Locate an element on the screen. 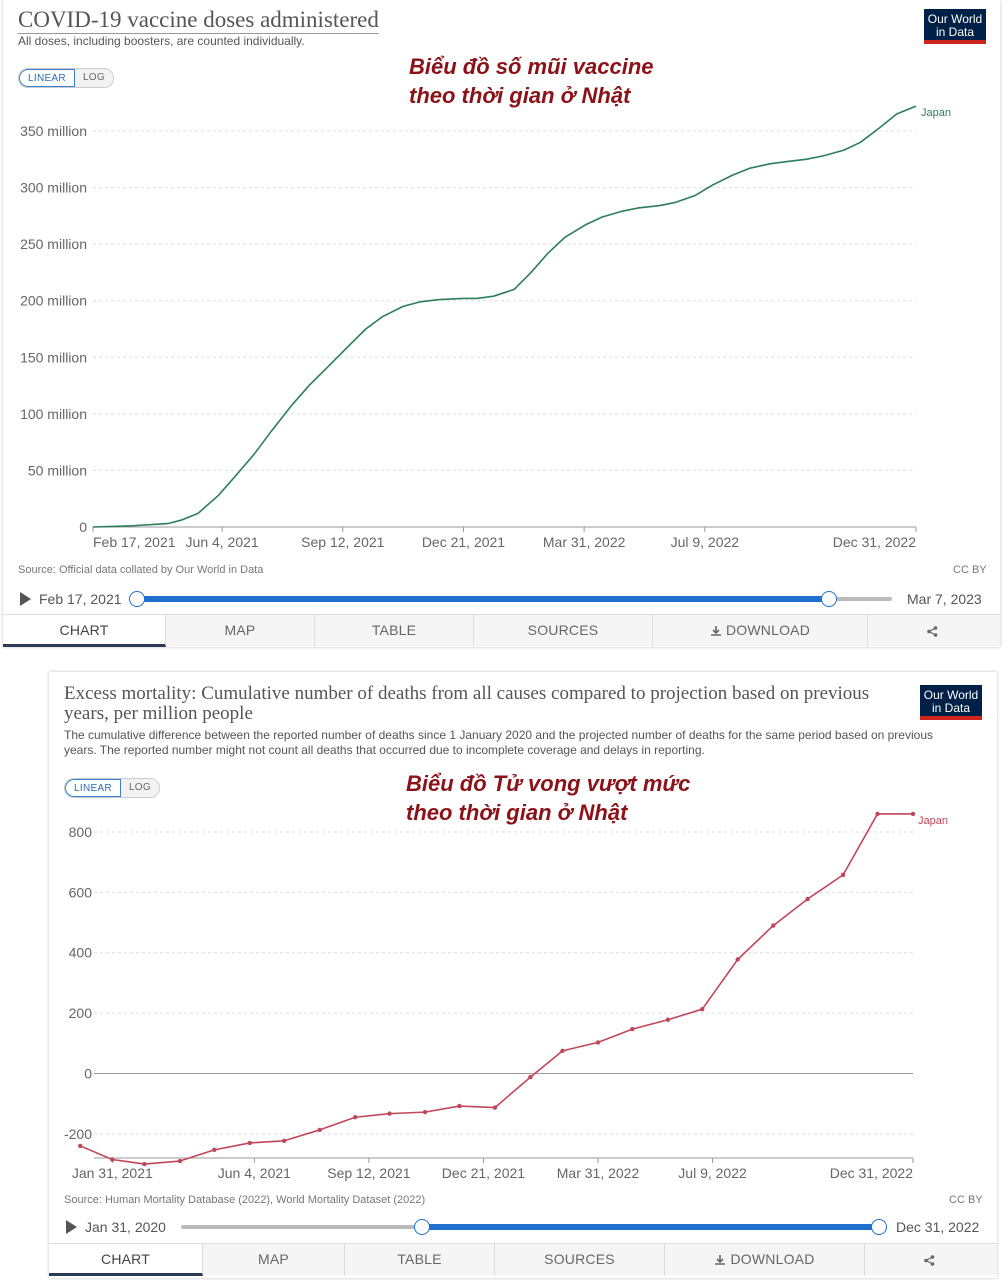 The height and width of the screenshot is (1281, 1005). timeline: Feb 17, 2021 Mar 7, 2023 is located at coordinates (505, 599).